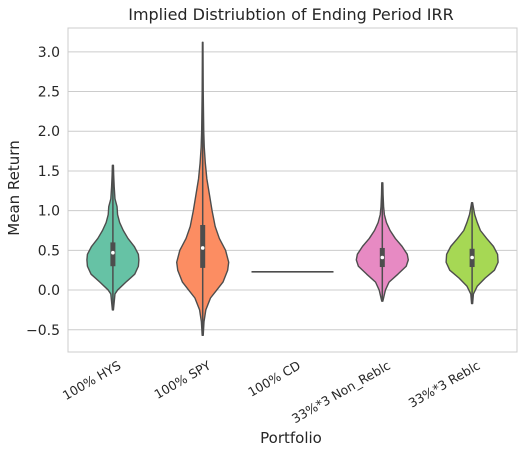 The width and height of the screenshot is (528, 451). What do you see at coordinates (274, 379) in the screenshot?
I see `x-tick-label: 100% CD` at bounding box center [274, 379].